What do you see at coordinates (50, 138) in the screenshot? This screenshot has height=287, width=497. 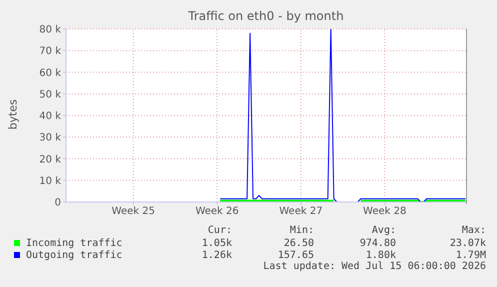 I see `y-tick-label: 30 k` at bounding box center [50, 138].